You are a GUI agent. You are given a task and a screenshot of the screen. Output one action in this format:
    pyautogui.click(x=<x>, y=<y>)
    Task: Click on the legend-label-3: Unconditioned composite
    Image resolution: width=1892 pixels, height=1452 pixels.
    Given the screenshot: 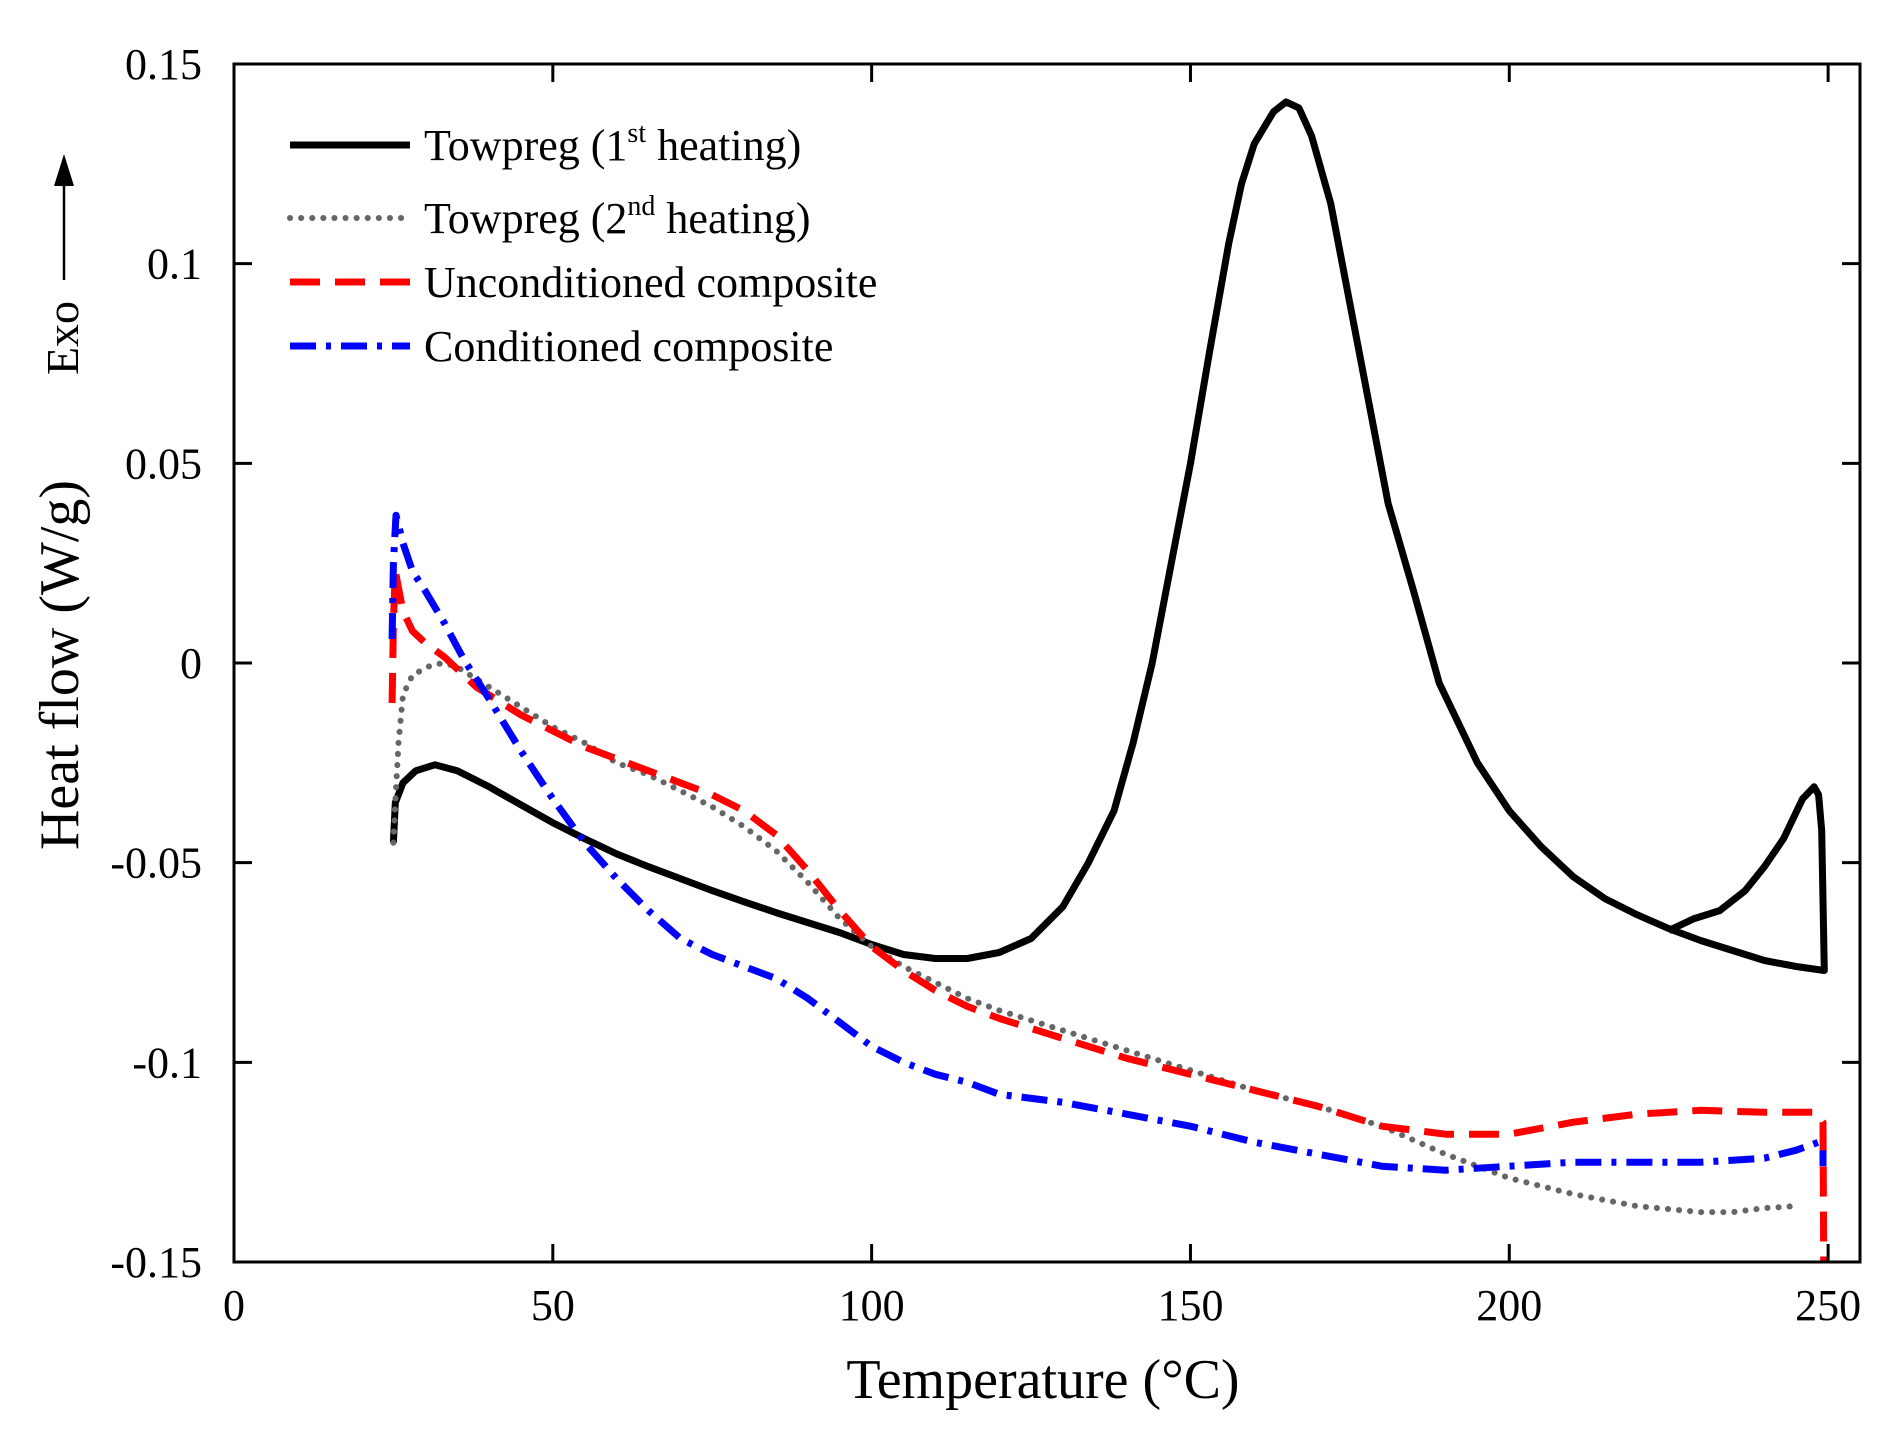 What is the action you would take?
    pyautogui.click(x=650, y=282)
    